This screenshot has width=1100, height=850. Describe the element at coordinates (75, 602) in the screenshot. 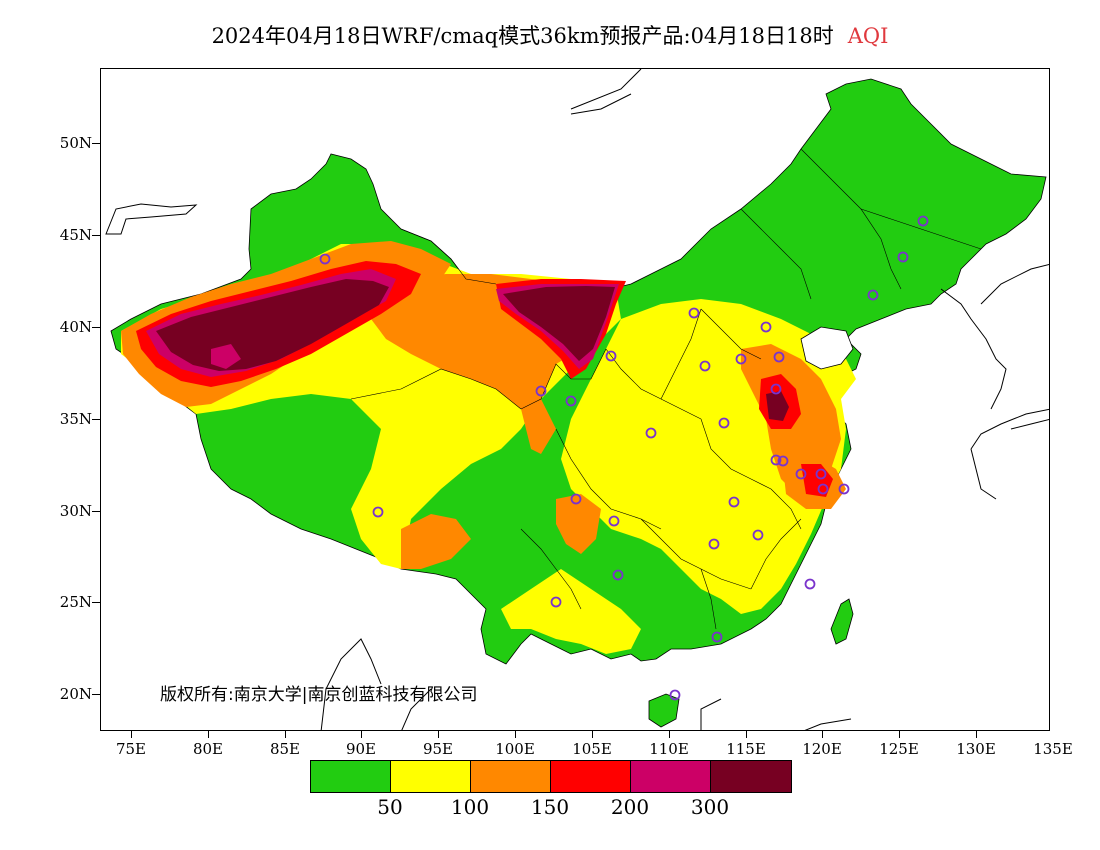

I see `lat-label-25n: 25N` at that location.